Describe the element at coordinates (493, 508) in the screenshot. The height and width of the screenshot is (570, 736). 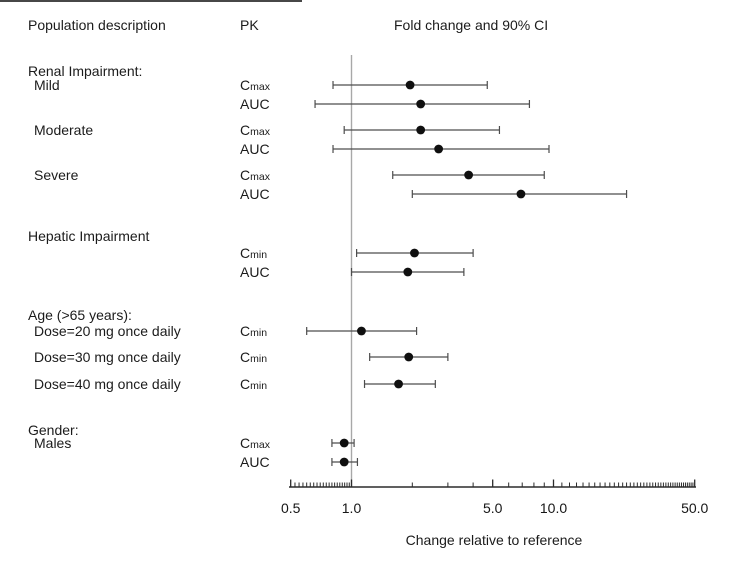
I see `x-axis-tick-label: 5.0` at that location.